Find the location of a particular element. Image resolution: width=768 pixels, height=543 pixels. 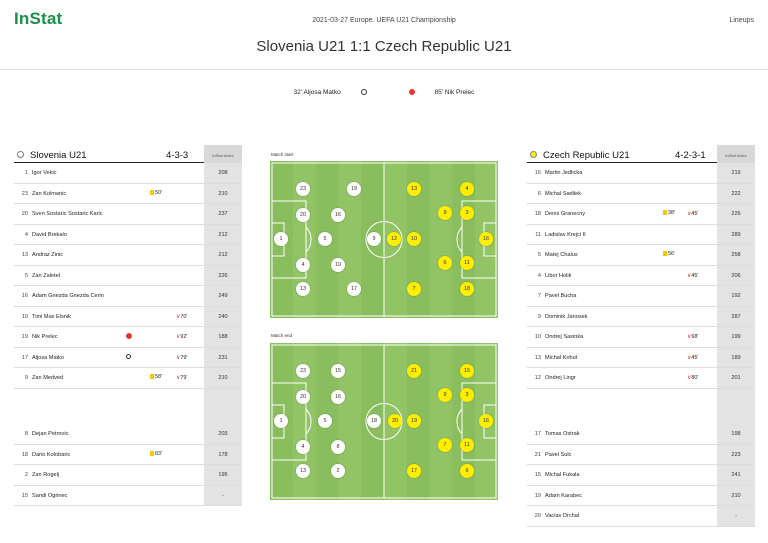

player-row: 5 Matej Chalus 56' 258 is located at coordinates (641, 255).